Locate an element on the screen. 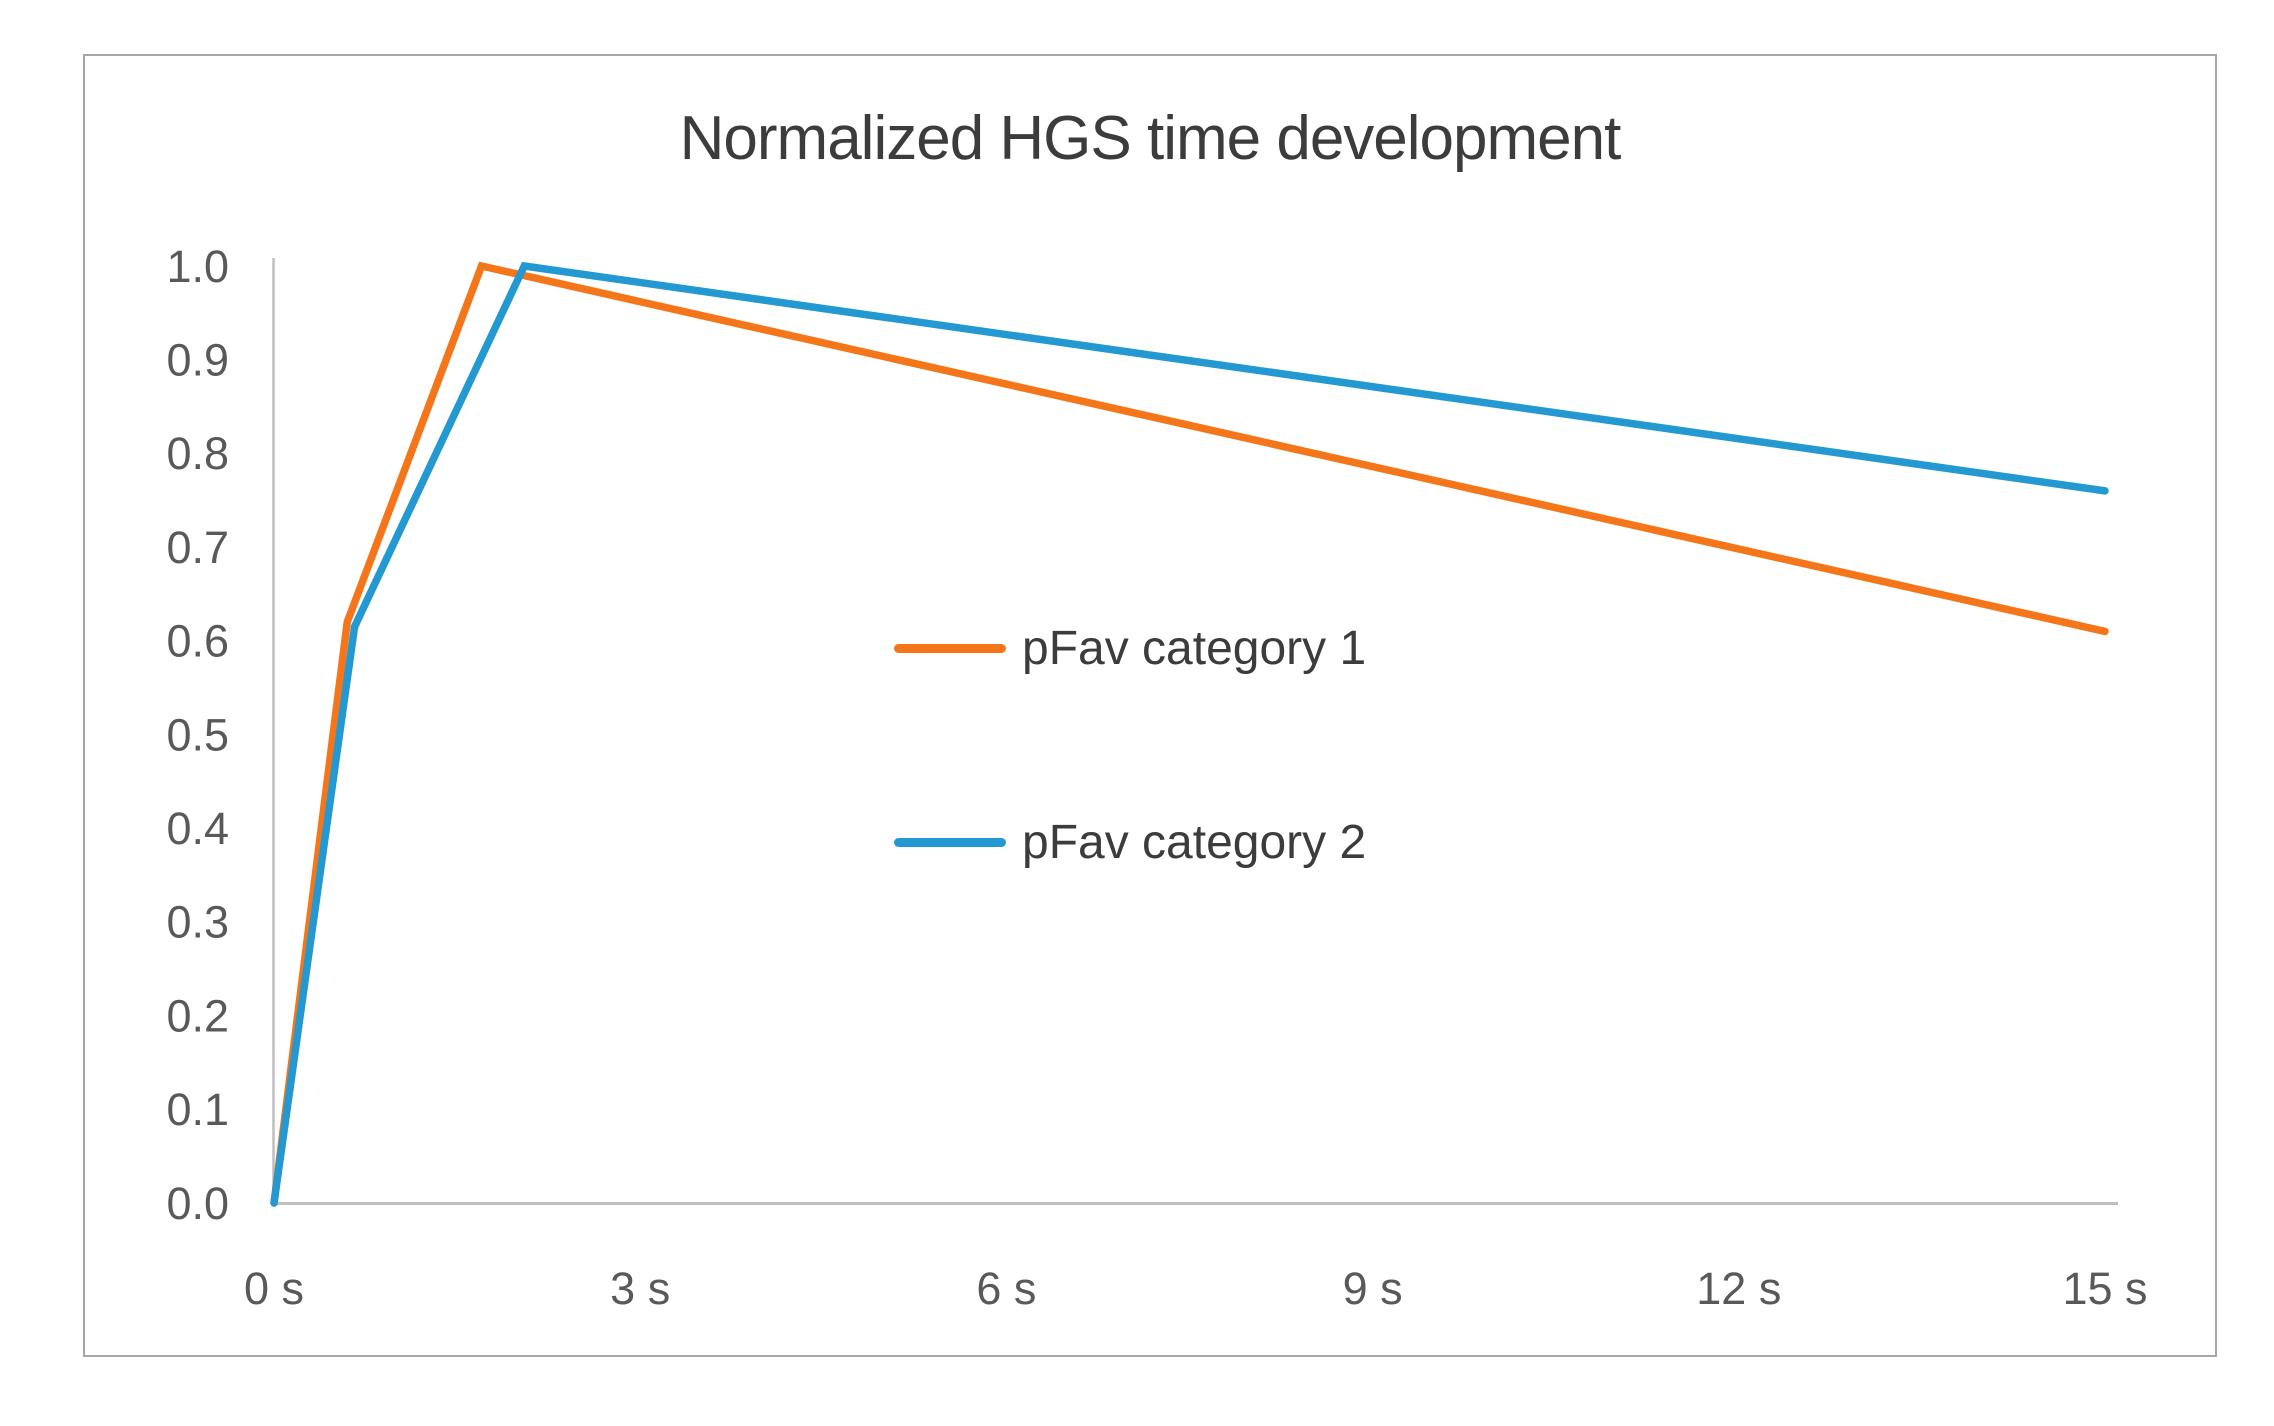 This screenshot has width=2274, height=1426. y-tick-label: 0.9 is located at coordinates (197, 359).